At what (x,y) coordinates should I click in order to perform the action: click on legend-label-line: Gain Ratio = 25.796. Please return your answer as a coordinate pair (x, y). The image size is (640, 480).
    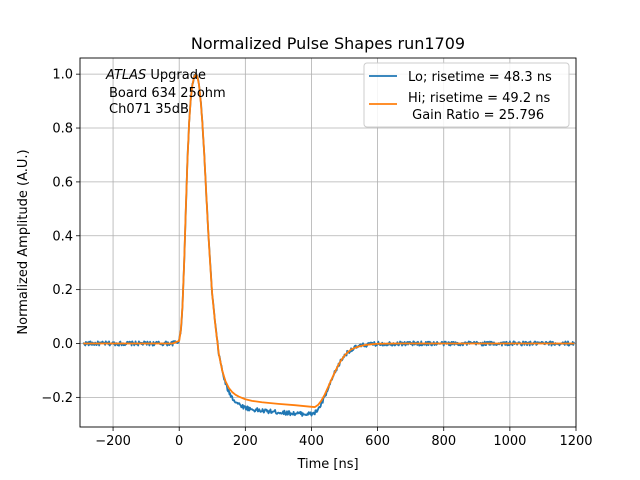
    Looking at the image, I should click on (476, 115).